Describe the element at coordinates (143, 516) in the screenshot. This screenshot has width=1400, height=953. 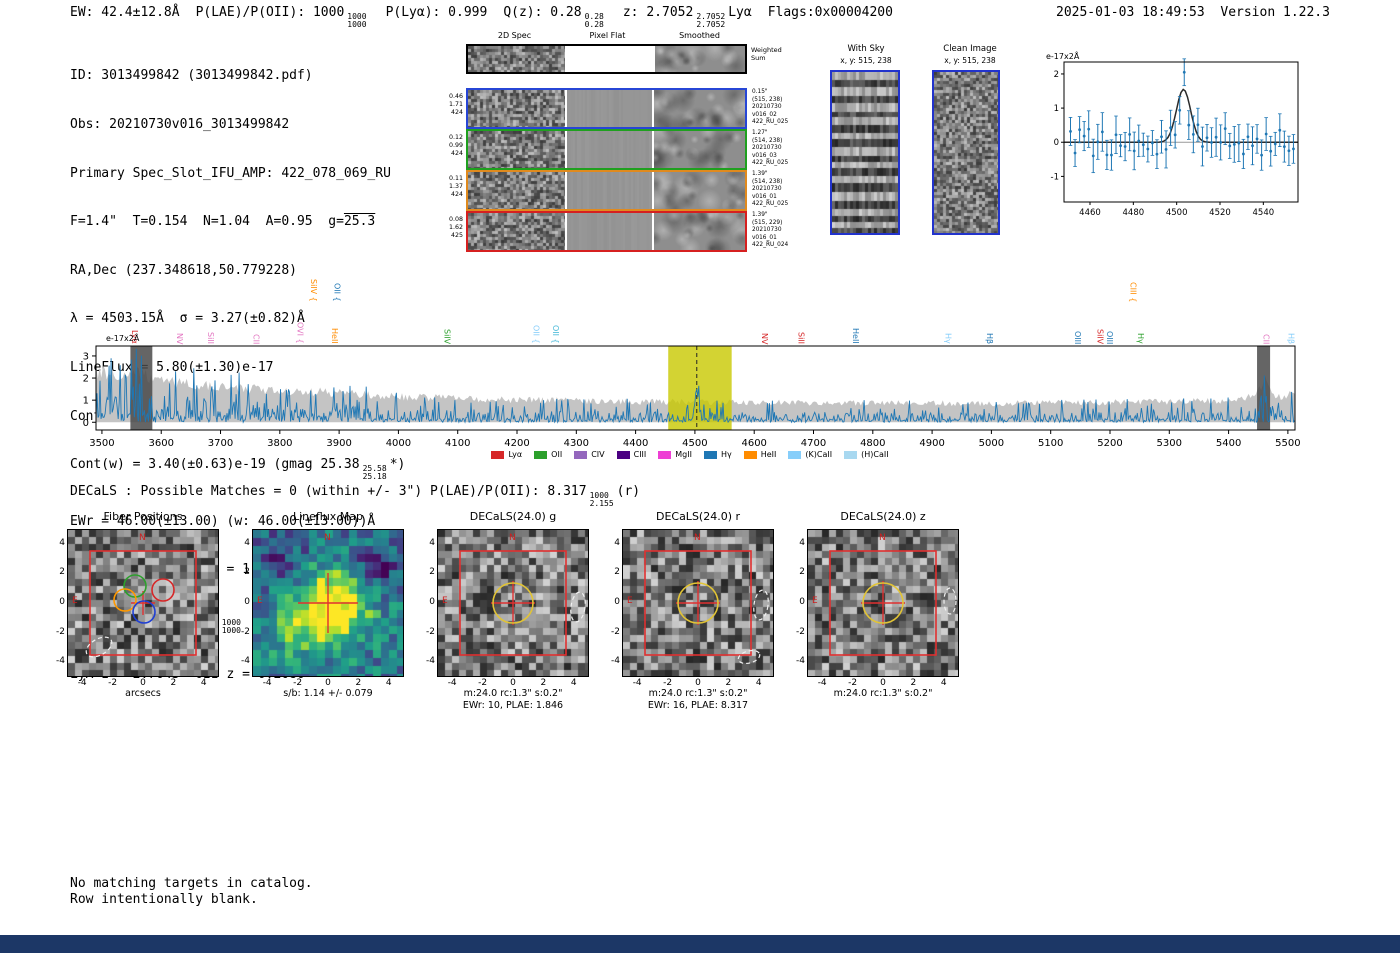
I see `panel-title: Fiber Positions` at that location.